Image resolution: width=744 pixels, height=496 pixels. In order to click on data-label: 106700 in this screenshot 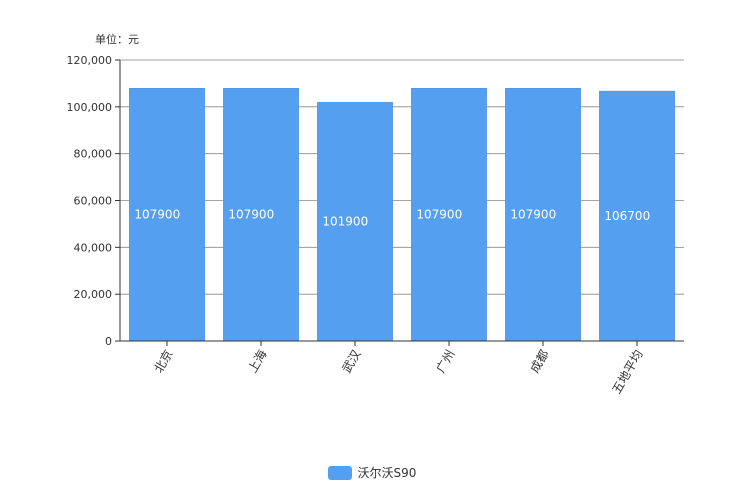, I will do `click(627, 216)`.